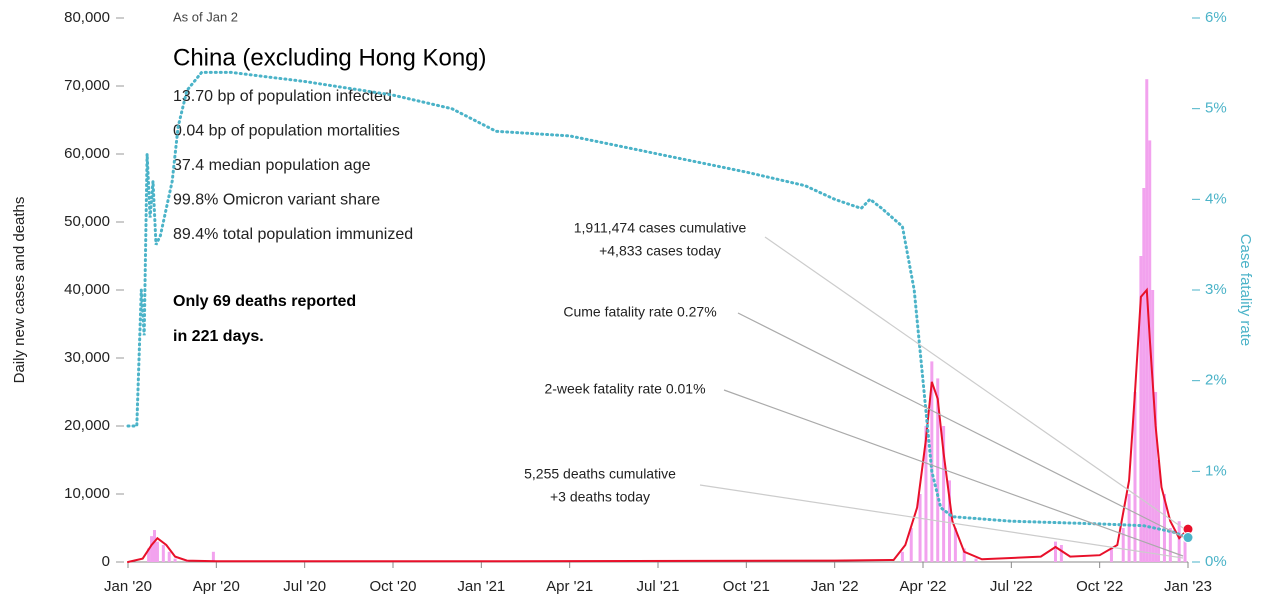  Describe the element at coordinates (286, 131) in the screenshot. I see `stat-line: 0.04 bp of population mortalities` at that location.